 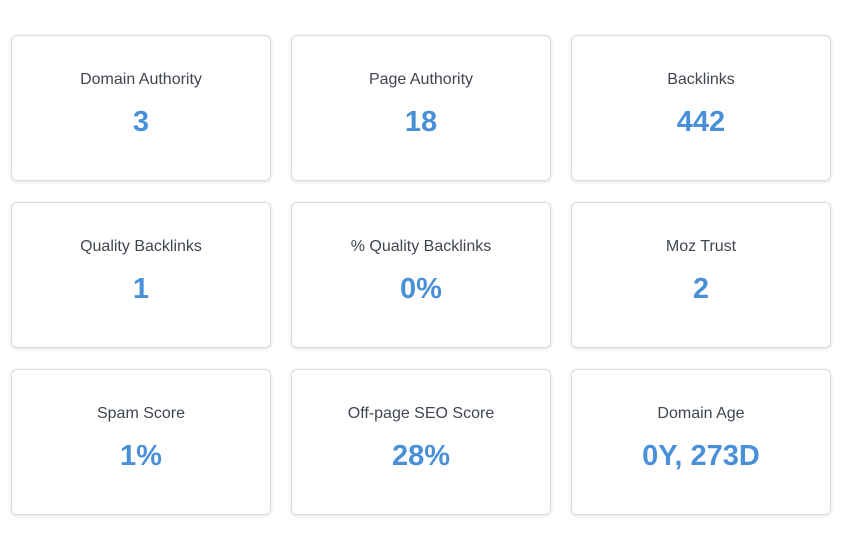 What do you see at coordinates (701, 122) in the screenshot?
I see `metric-value: 442` at bounding box center [701, 122].